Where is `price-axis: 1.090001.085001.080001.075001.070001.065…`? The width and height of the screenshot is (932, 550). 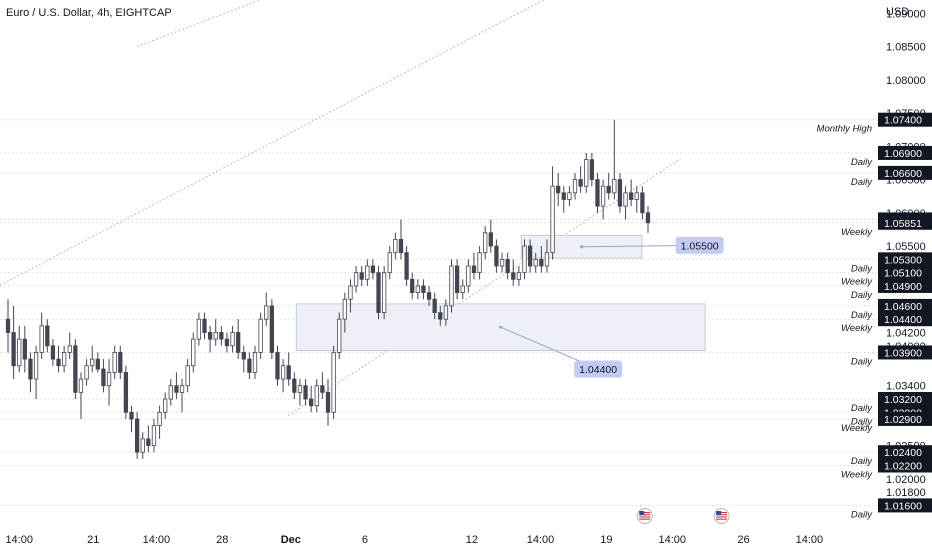 price-axis: 1.090001.085001.080001.075001.070001.065… is located at coordinates (874, 264).